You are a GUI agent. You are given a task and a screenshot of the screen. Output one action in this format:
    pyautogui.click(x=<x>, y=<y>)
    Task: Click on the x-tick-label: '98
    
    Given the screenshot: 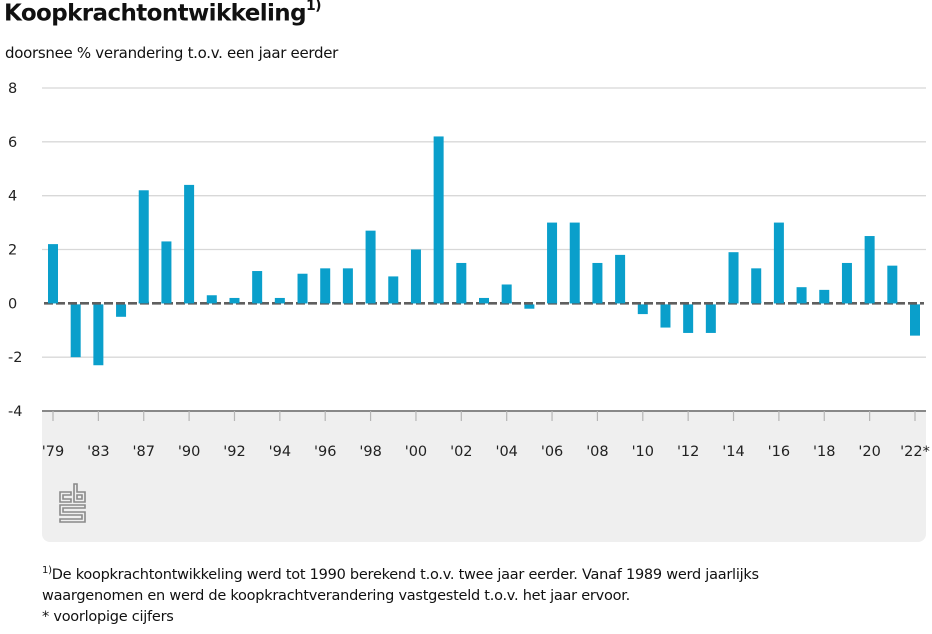 What is the action you would take?
    pyautogui.click(x=370, y=452)
    